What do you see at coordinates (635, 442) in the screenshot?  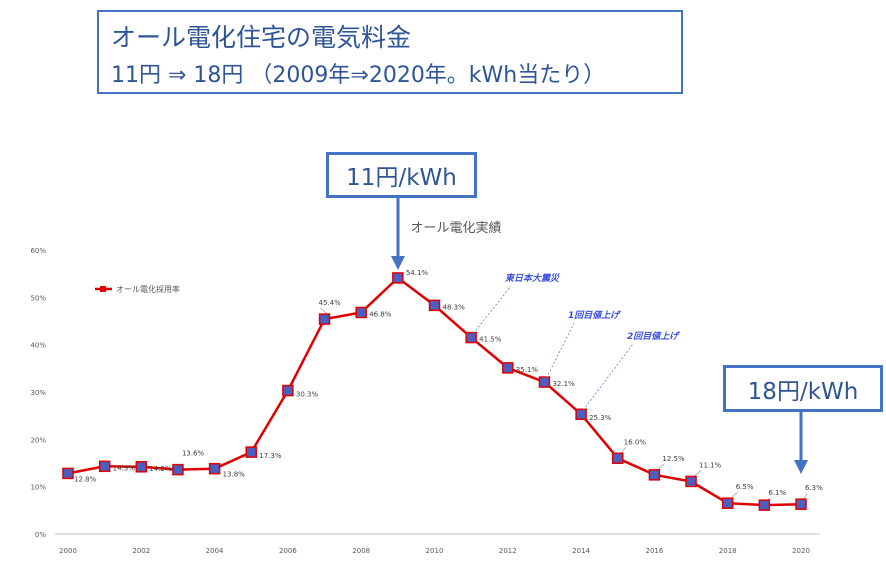 I see `data-label: 16.0%` at bounding box center [635, 442].